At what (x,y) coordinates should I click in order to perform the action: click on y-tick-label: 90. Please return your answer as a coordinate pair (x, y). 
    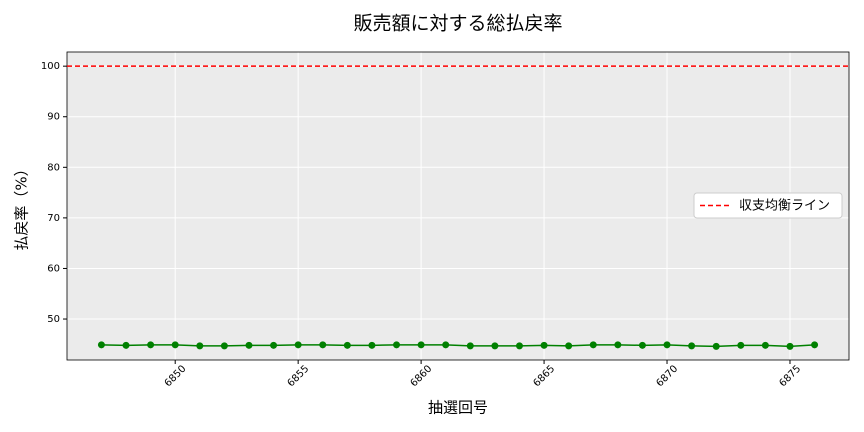
    Looking at the image, I should click on (53, 117).